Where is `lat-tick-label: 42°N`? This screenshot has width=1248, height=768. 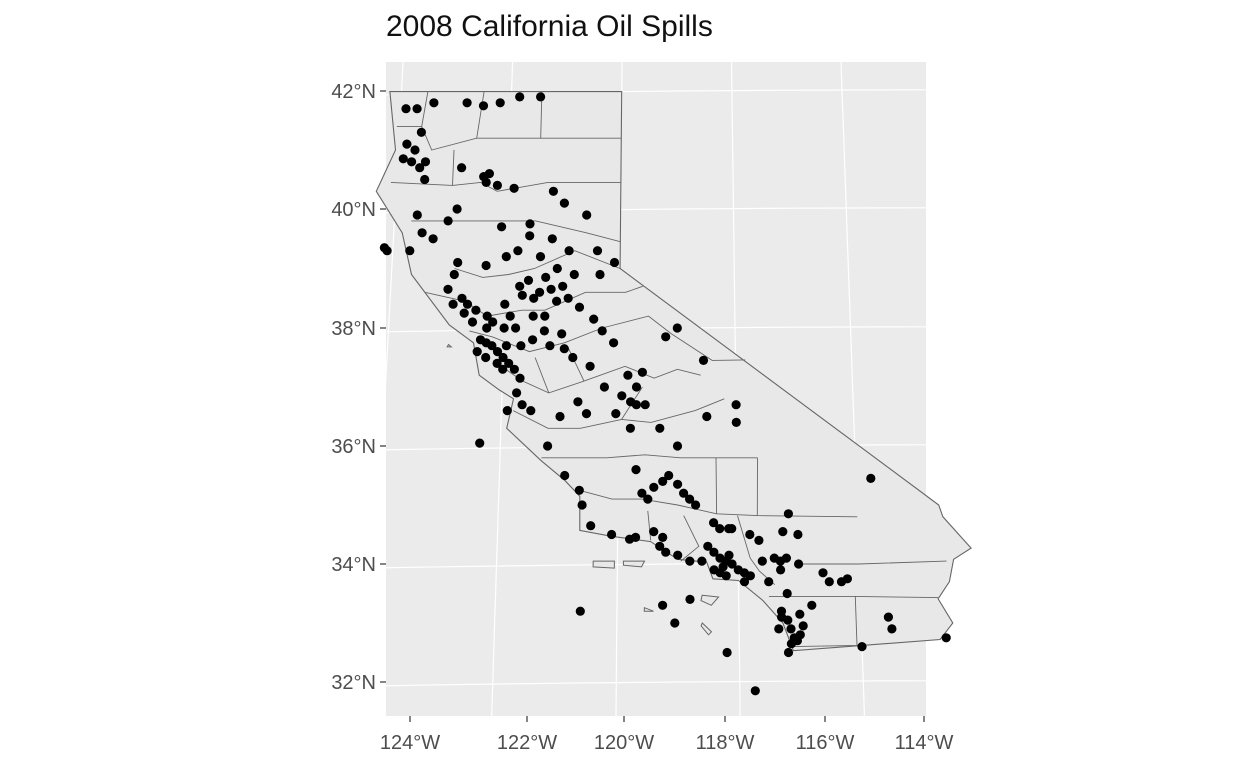 lat-tick-label: 42°N is located at coordinates (353, 92).